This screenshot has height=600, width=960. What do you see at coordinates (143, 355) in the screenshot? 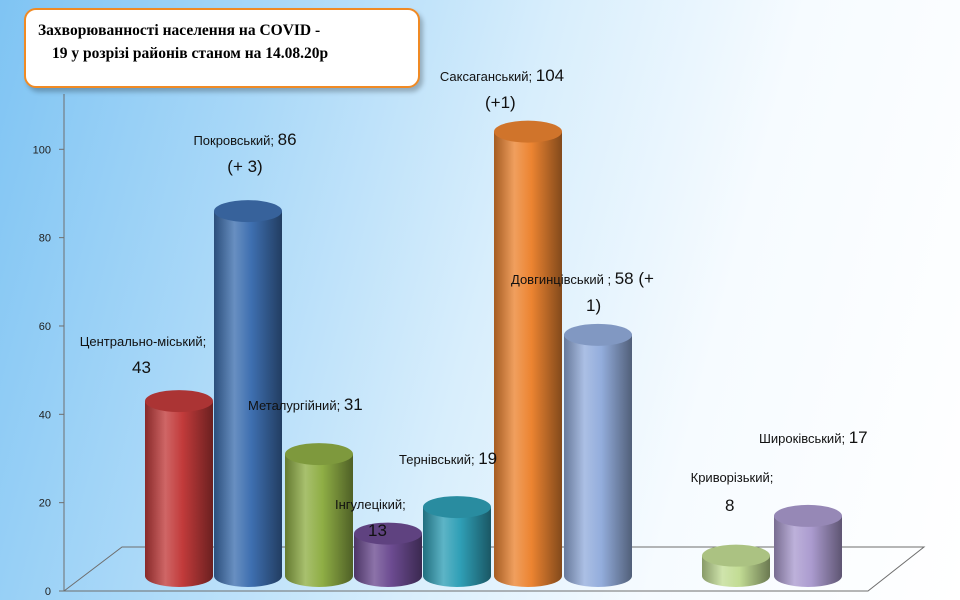
I see `data-label-centralno-miskyi: Центрально-міський; 43` at bounding box center [143, 355].